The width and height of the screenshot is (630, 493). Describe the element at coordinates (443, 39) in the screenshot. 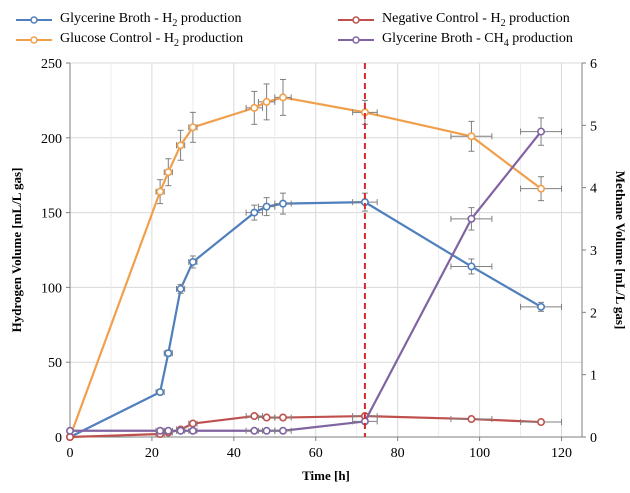

I see `legend-label-main: Glycerine Broth - CH` at that location.